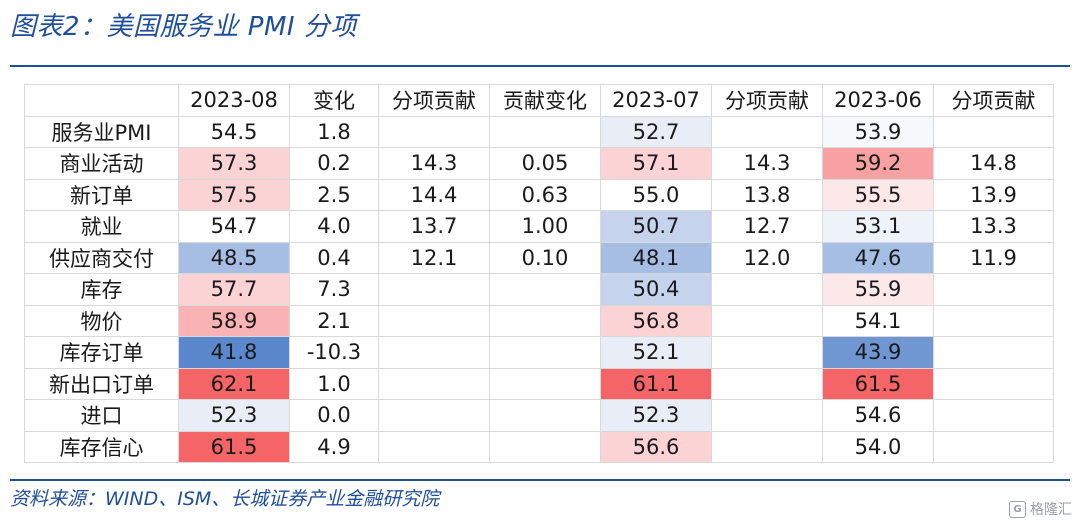 This screenshot has width=1080, height=523. Describe the element at coordinates (234, 194) in the screenshot. I see `table-cell: 57.5` at that location.